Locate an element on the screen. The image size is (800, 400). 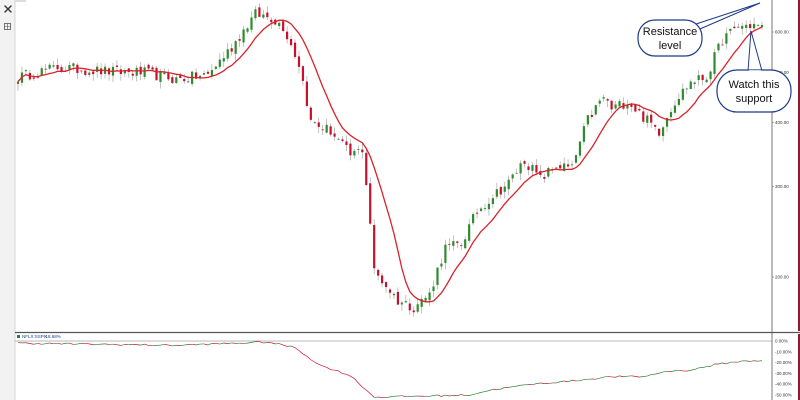
expand-icon is located at coordinates (7, 26).